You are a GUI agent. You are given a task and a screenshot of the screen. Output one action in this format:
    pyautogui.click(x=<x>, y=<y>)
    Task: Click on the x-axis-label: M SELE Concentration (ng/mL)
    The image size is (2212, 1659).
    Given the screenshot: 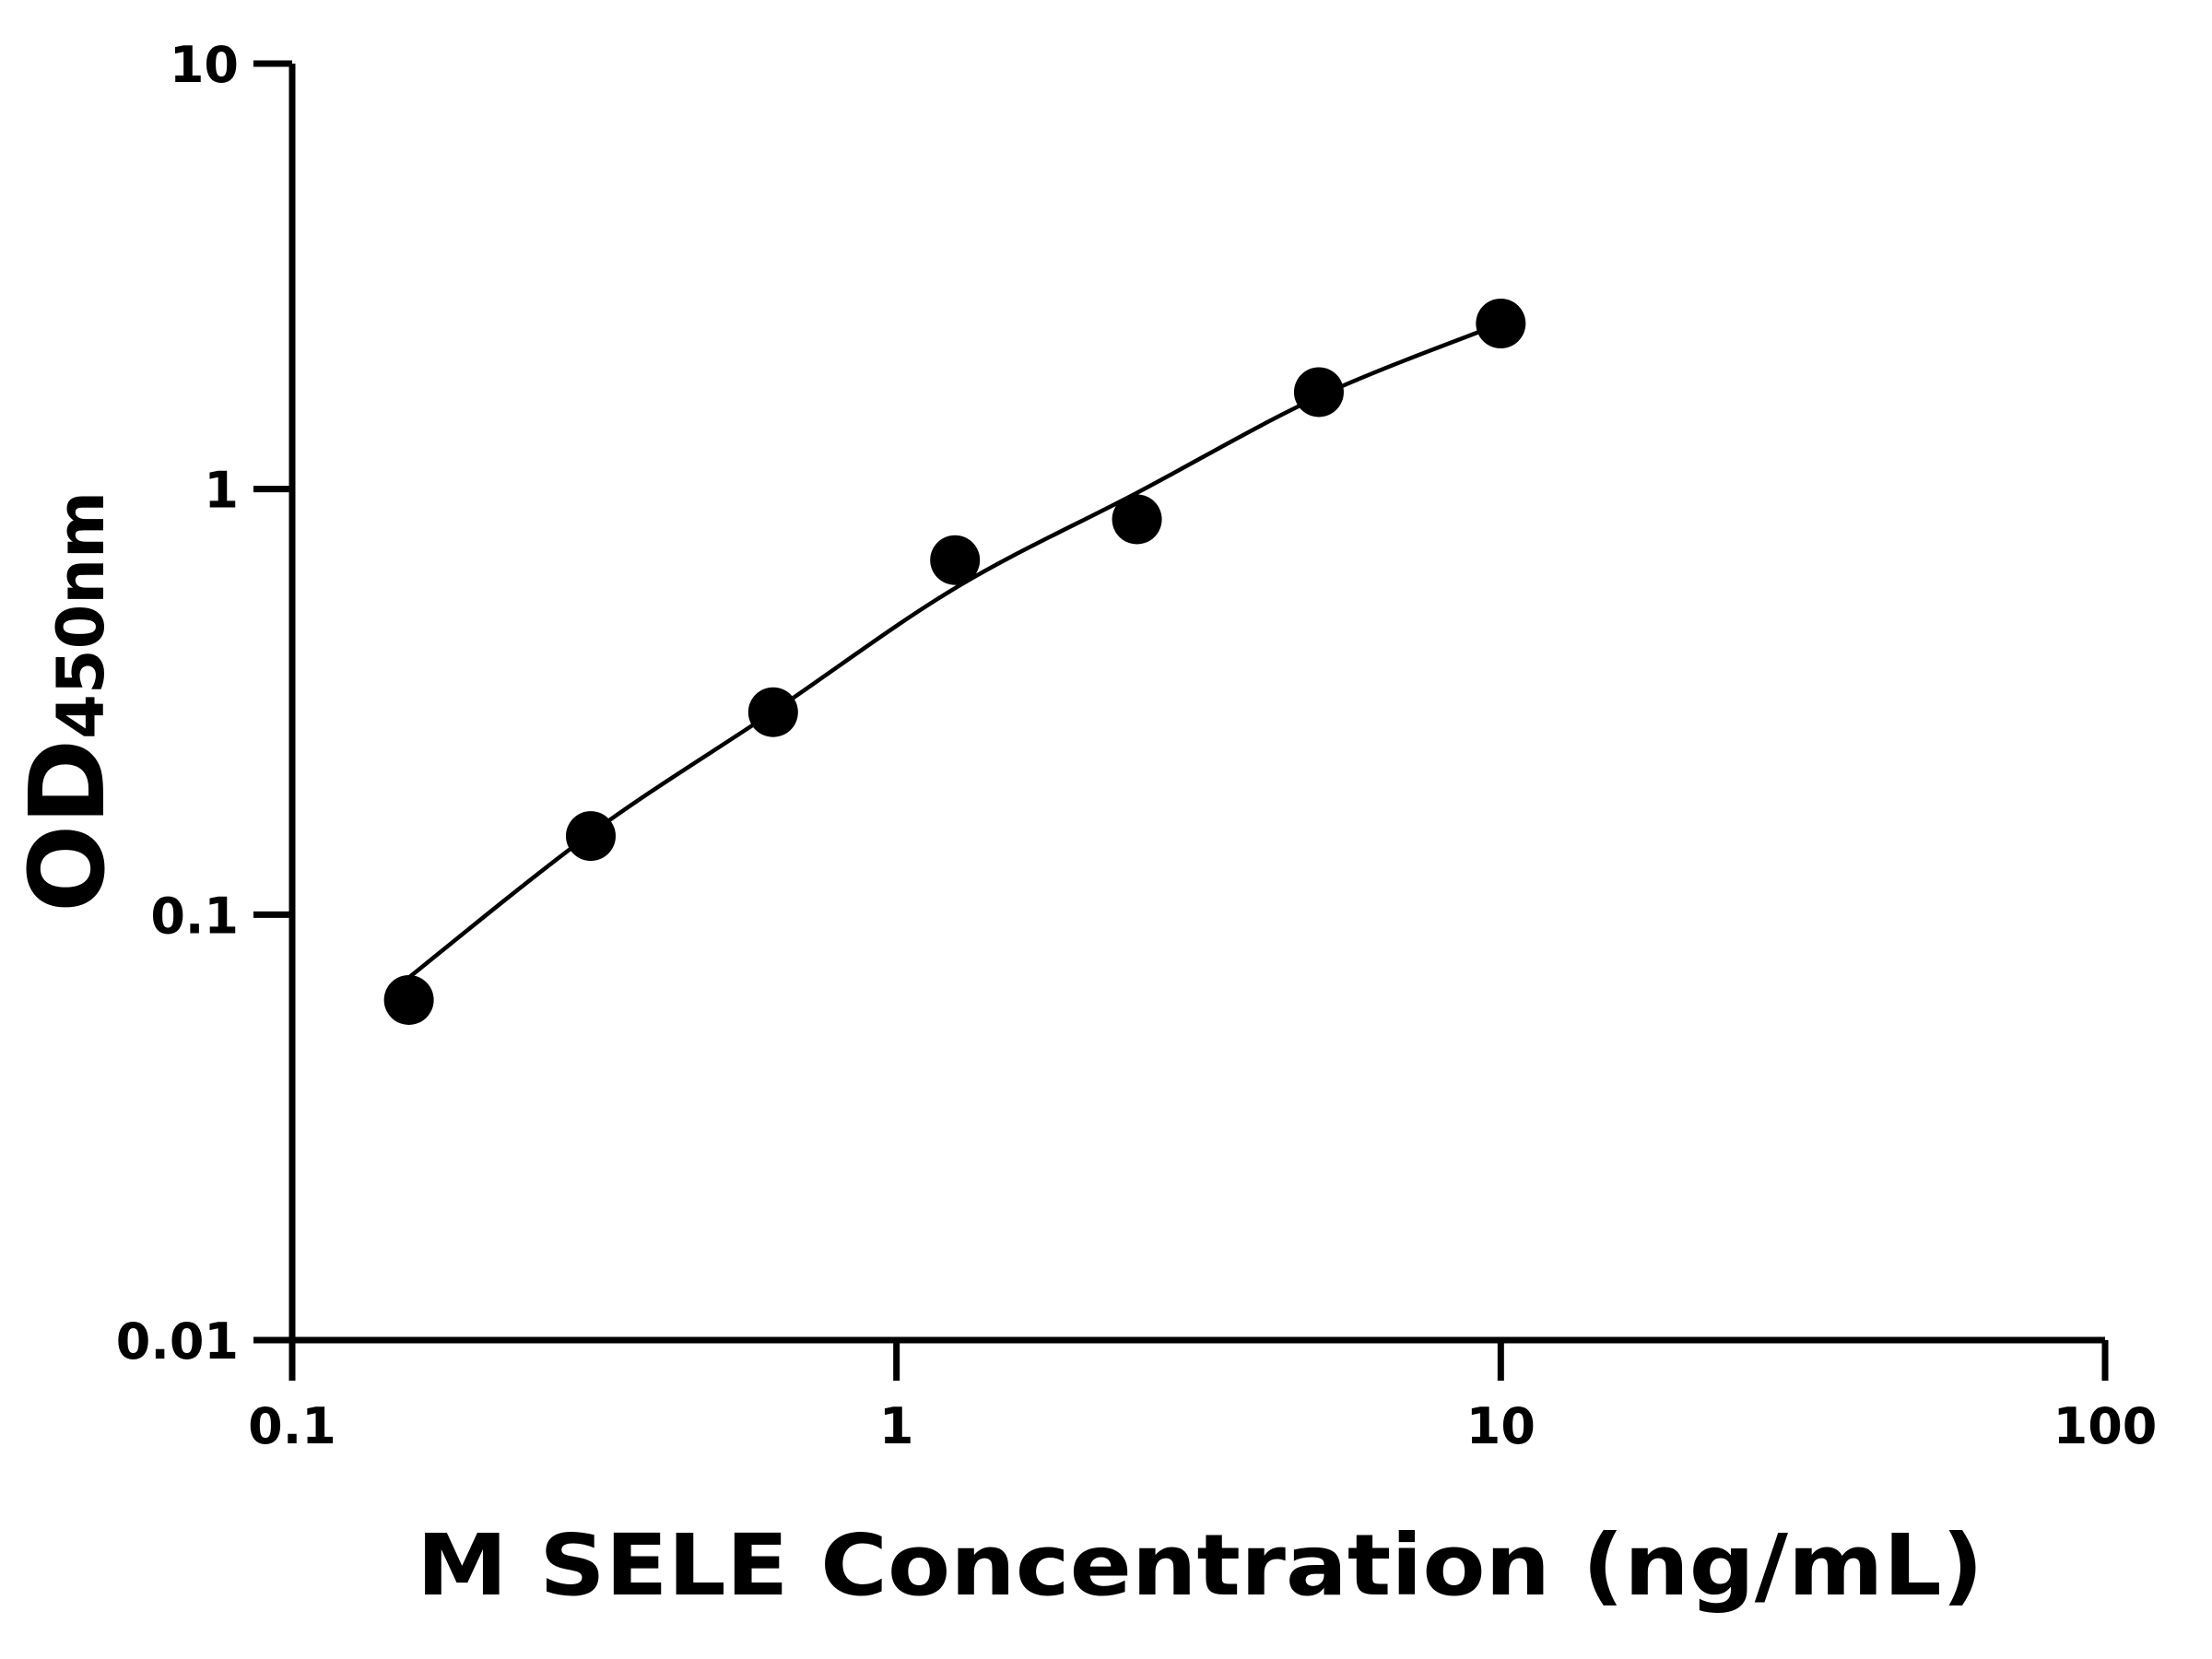 What is the action you would take?
    pyautogui.click(x=1200, y=1565)
    